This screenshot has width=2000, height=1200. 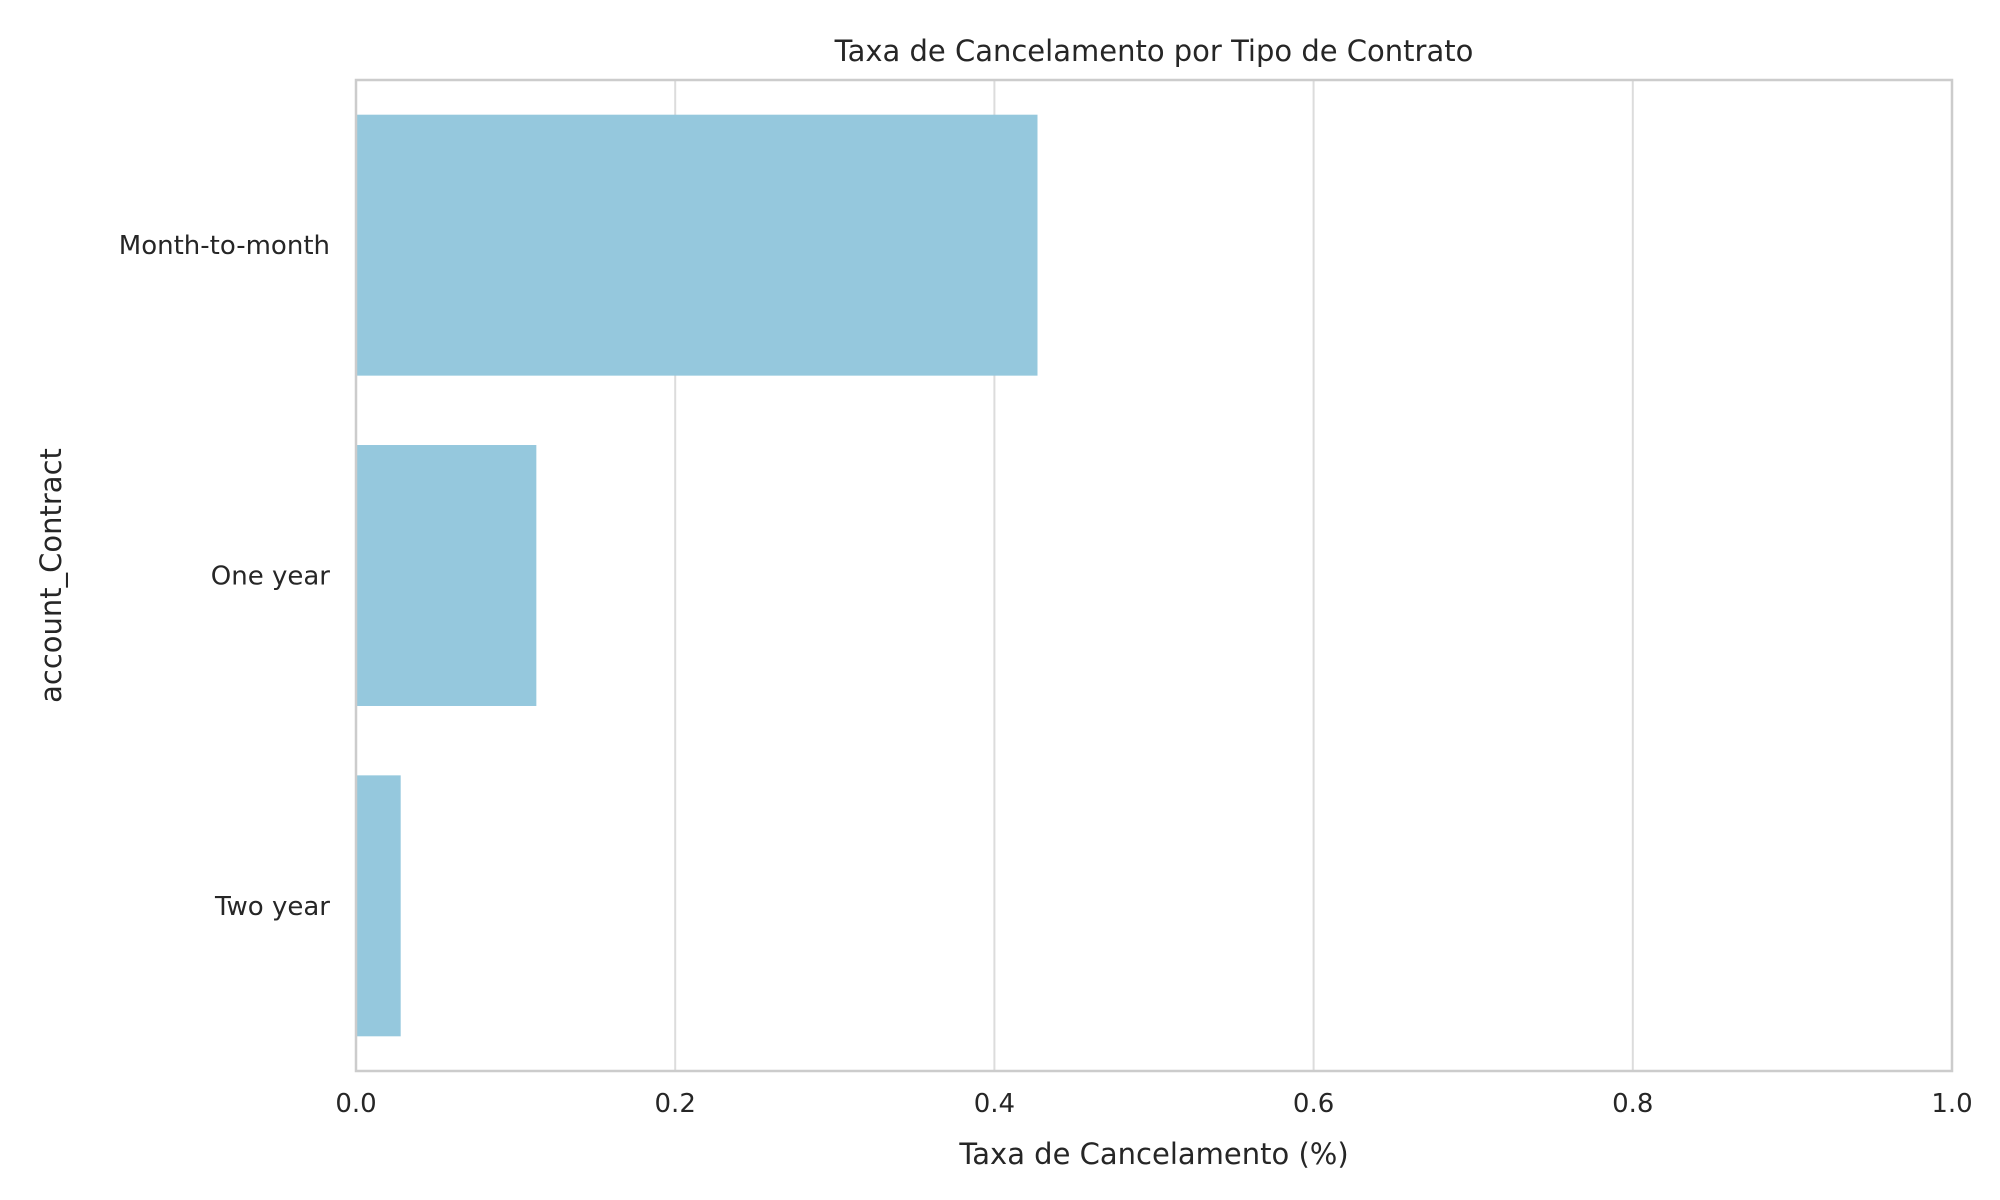 What do you see at coordinates (994, 1104) in the screenshot?
I see `x-tick-label: 0.4` at bounding box center [994, 1104].